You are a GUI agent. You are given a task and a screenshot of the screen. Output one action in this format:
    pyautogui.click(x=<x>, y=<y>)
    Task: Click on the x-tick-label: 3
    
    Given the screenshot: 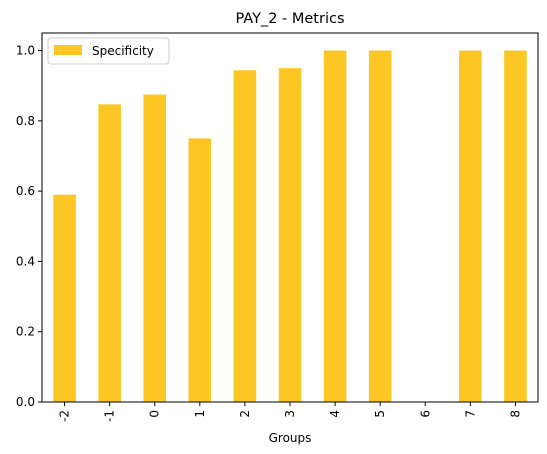 What is the action you would take?
    pyautogui.click(x=290, y=414)
    